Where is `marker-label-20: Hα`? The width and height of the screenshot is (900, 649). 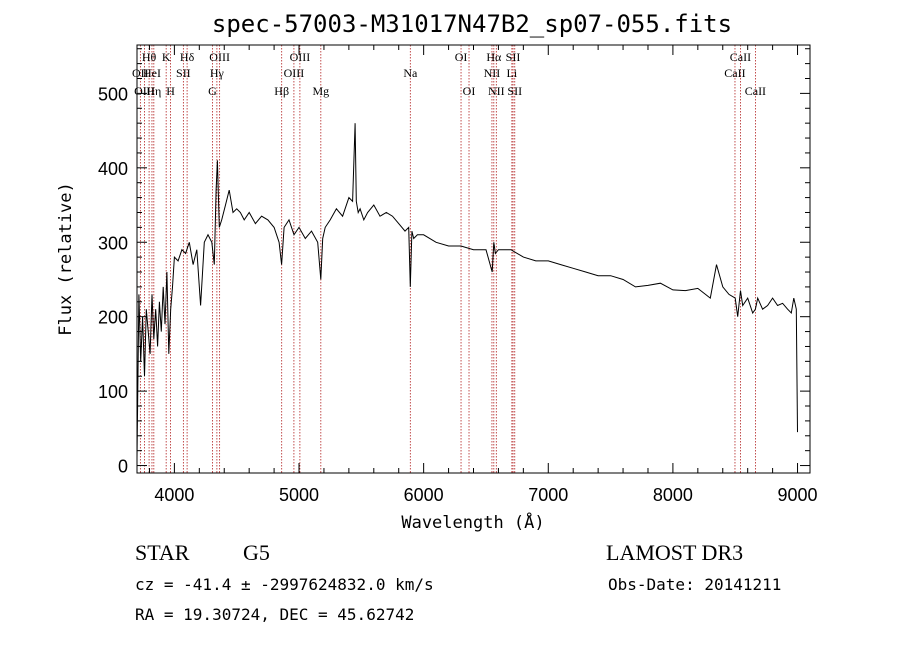
marker-label-20: Hα is located at coordinates (494, 57).